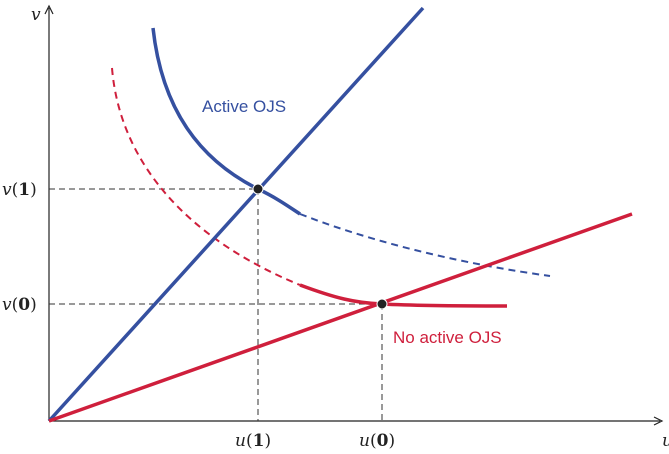  What do you see at coordinates (36, 15) in the screenshot?
I see `y-axis-label: v` at bounding box center [36, 15].